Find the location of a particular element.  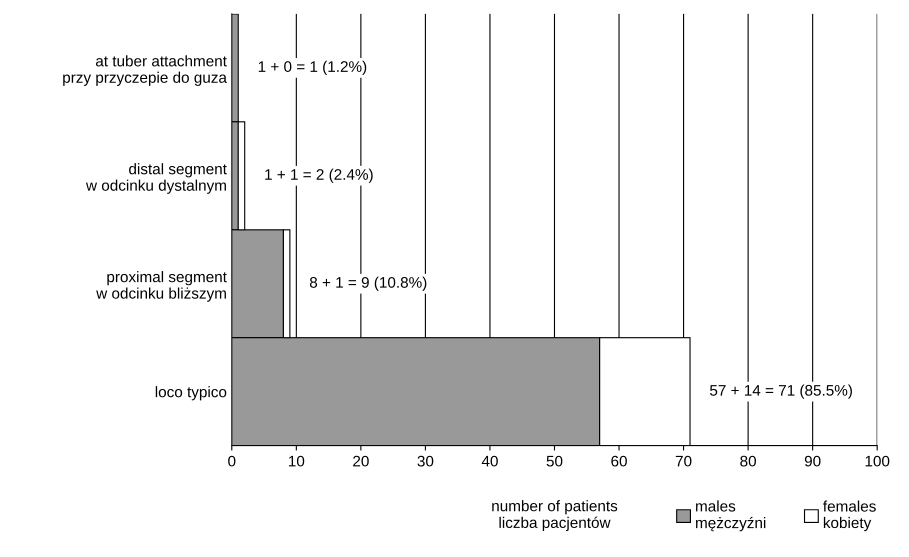

x-tick-label: 20 is located at coordinates (361, 461).